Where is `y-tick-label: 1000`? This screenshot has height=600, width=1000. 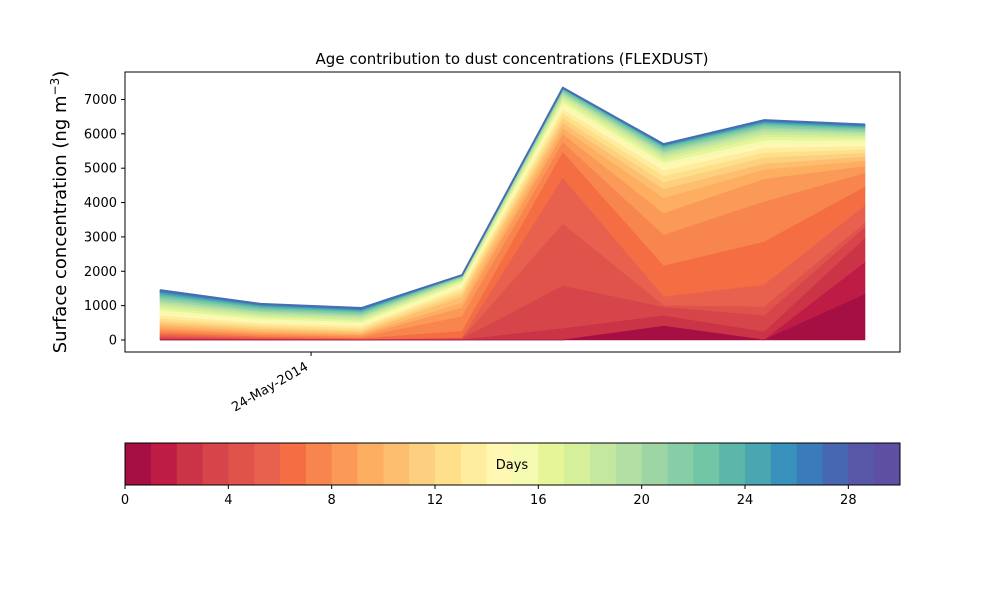
y-tick-label: 1000 is located at coordinates (100, 306).